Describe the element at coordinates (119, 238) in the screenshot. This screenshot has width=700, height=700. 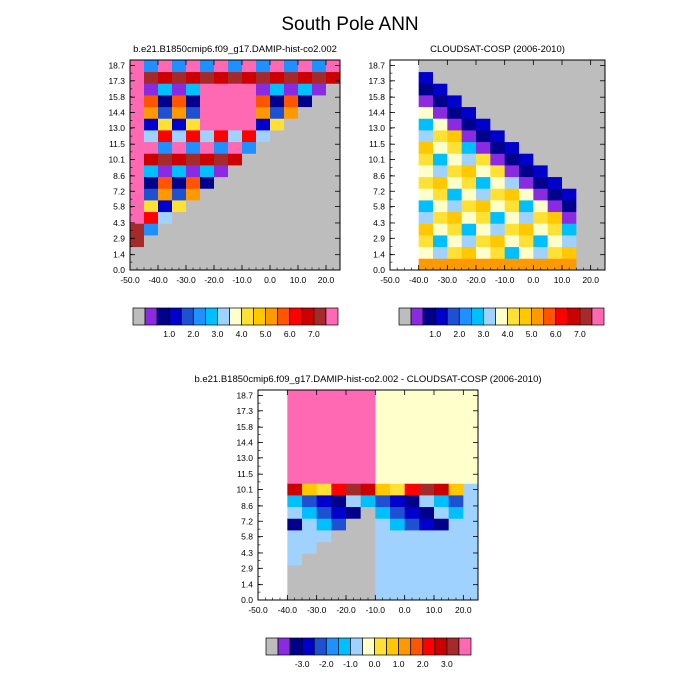
I see `y-tick-label: 2.9` at that location.